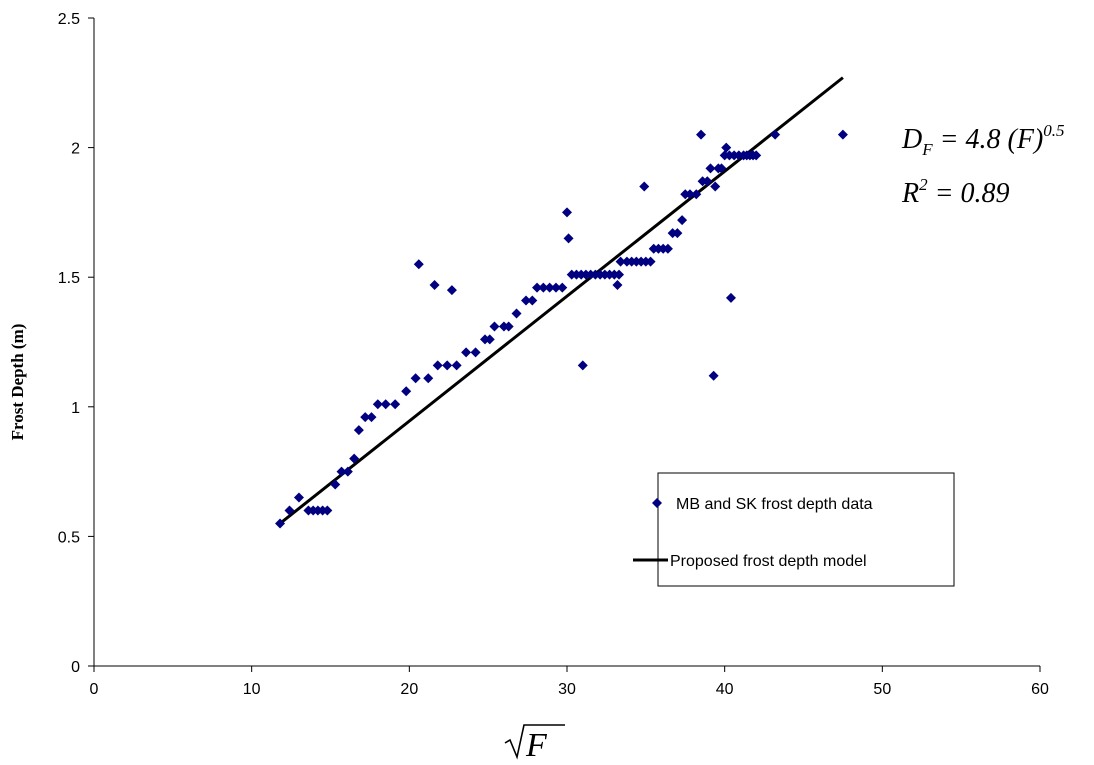 The image size is (1094, 765). Describe the element at coordinates (69, 278) in the screenshot. I see `y-tick-label: 1.5` at that location.